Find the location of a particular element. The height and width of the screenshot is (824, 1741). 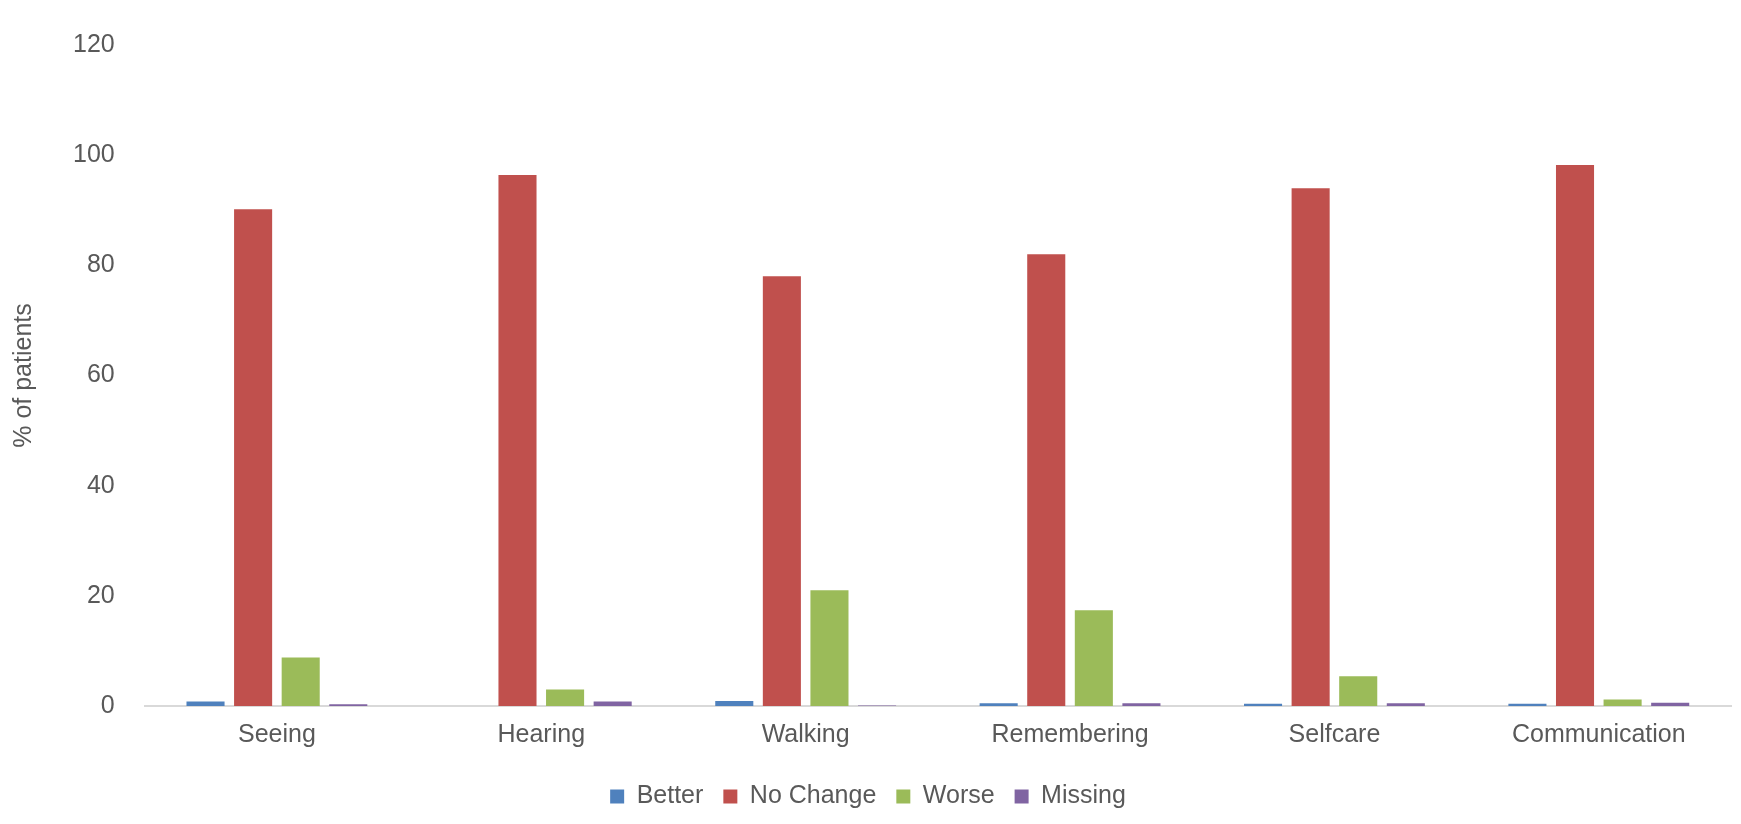

y-tick-label: 0 is located at coordinates (107, 703).